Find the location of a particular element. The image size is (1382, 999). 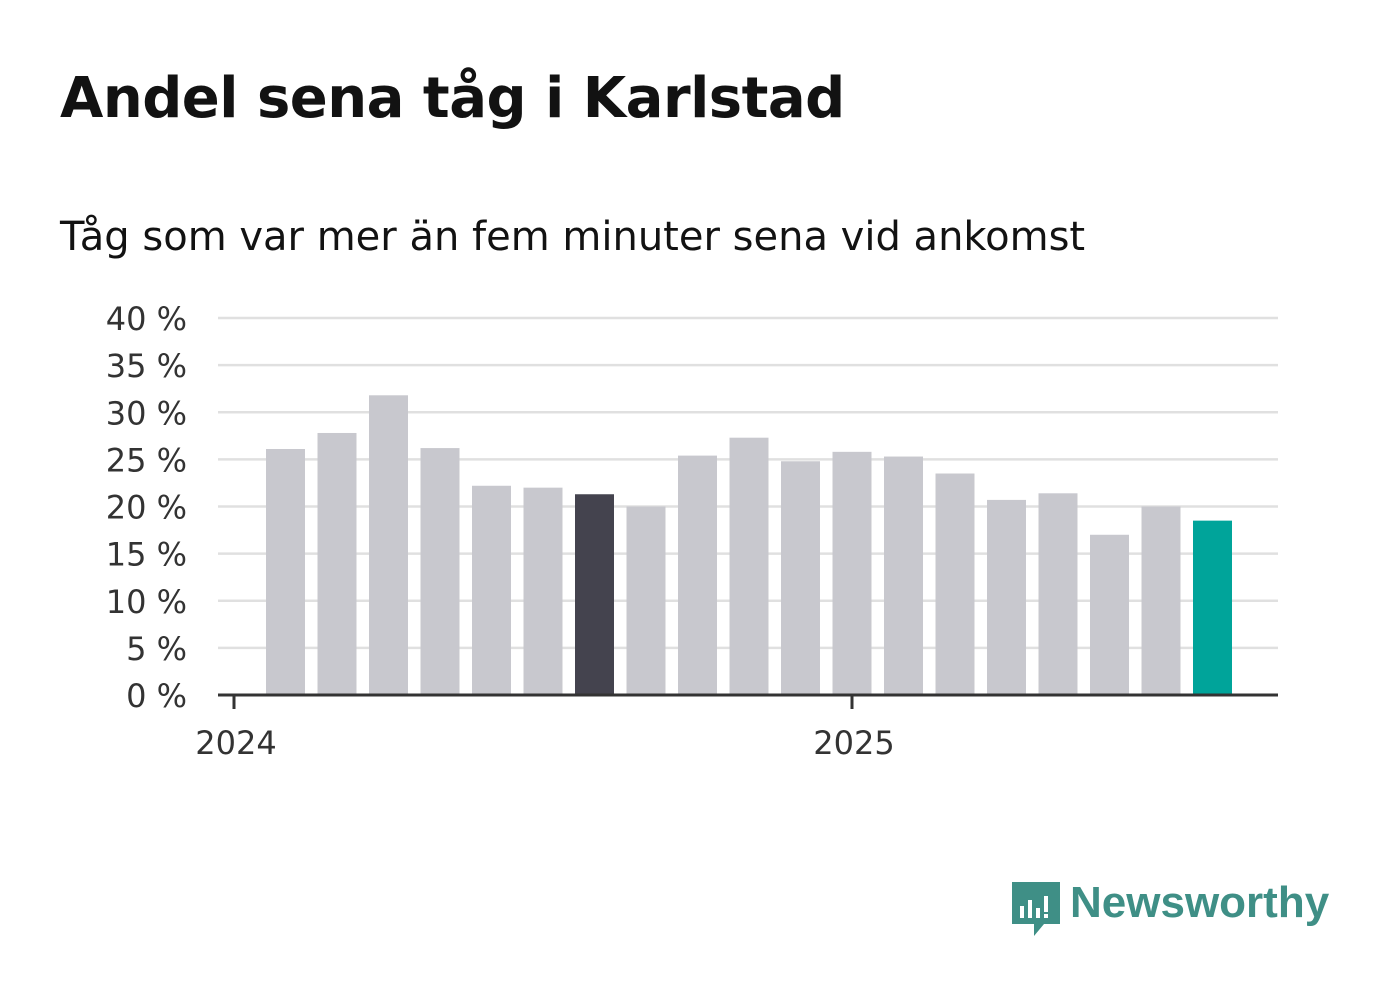

newsworthy-logo-icon is located at coordinates (1036, 909).